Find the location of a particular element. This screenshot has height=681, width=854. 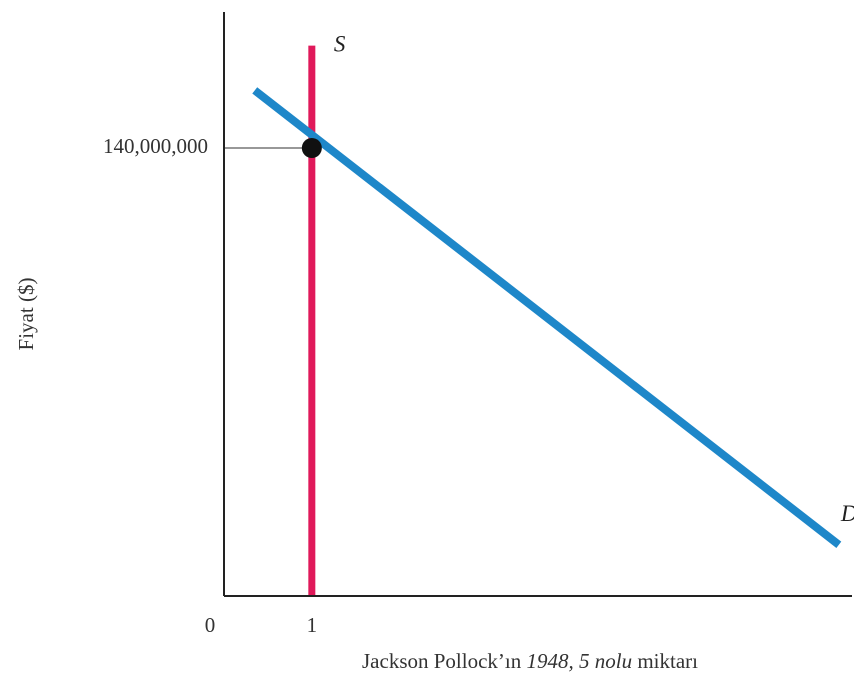

x-axis-title: Jackson Pollock’ın 1948, 5 nolu miktarı is located at coordinates (530, 661).